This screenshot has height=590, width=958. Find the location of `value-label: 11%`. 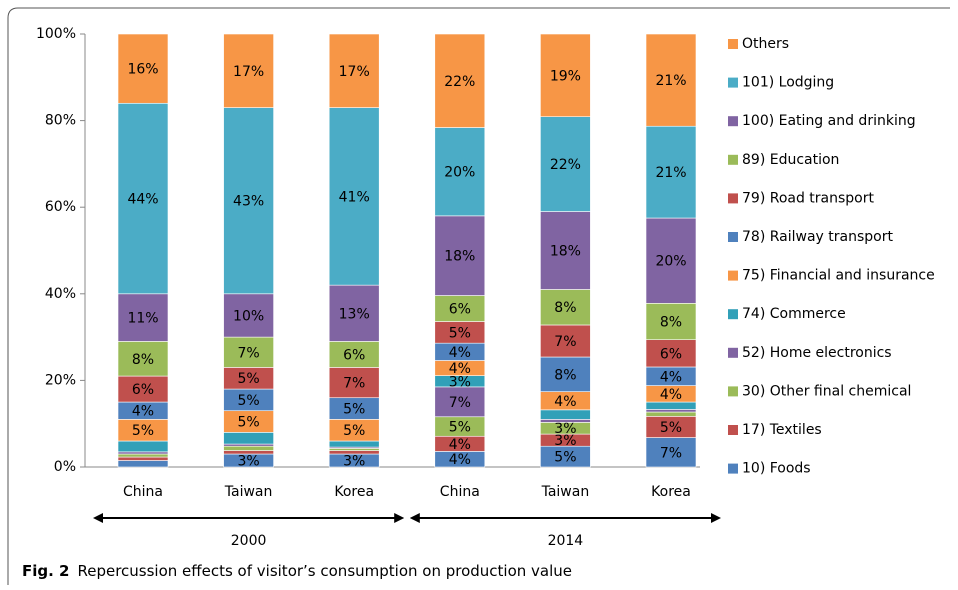

value-label: 11% is located at coordinates (142, 319).